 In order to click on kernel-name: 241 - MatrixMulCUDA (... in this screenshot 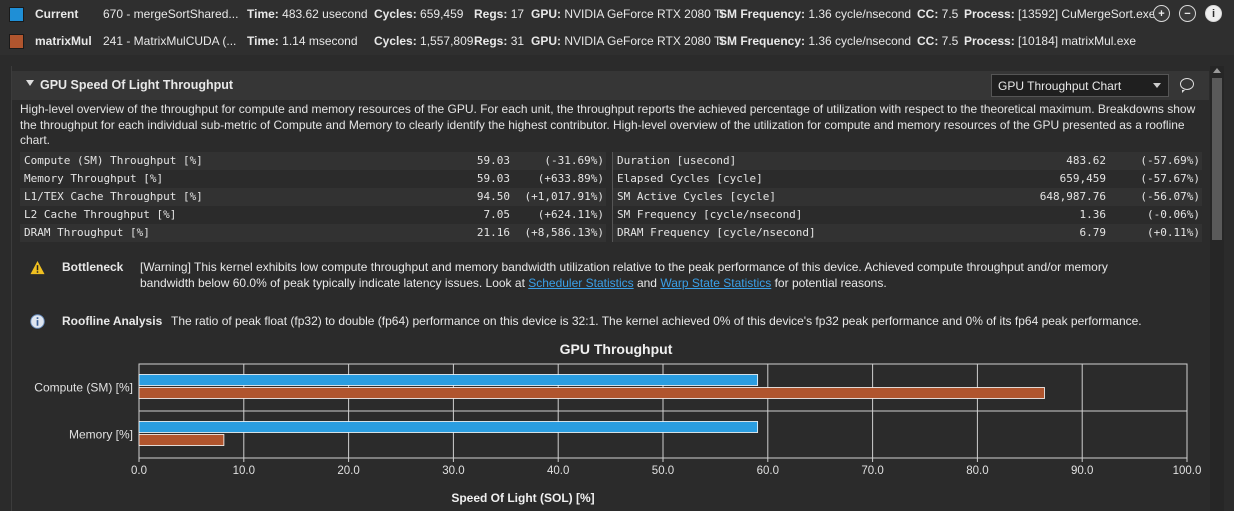, I will do `click(170, 41)`.